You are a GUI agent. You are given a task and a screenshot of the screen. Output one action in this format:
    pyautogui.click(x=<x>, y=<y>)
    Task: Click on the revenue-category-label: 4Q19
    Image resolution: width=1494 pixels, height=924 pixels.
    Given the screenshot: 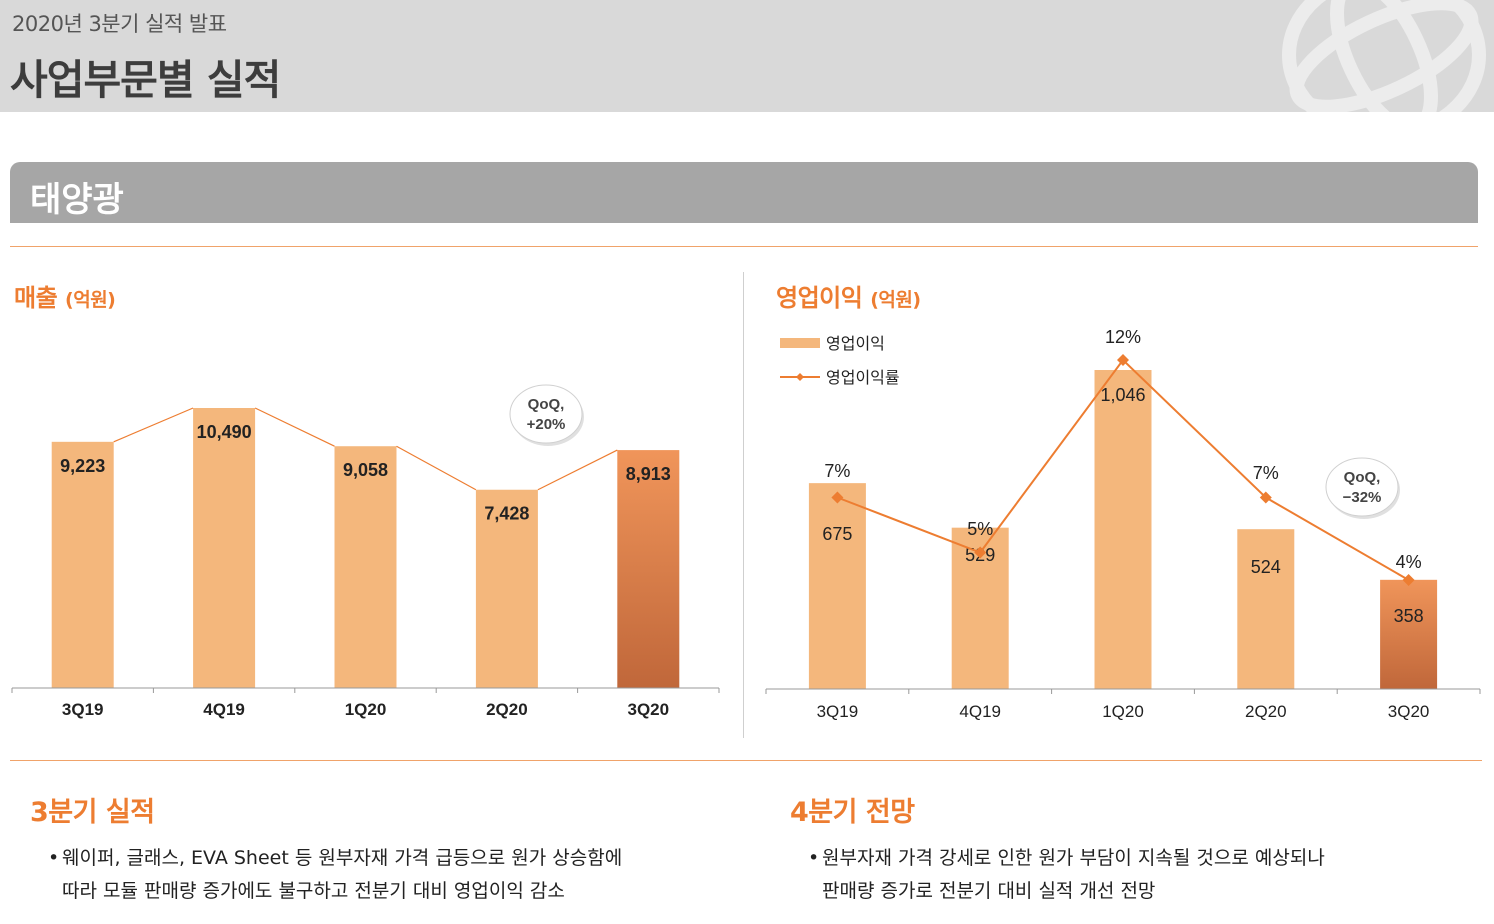 What is the action you would take?
    pyautogui.click(x=224, y=709)
    